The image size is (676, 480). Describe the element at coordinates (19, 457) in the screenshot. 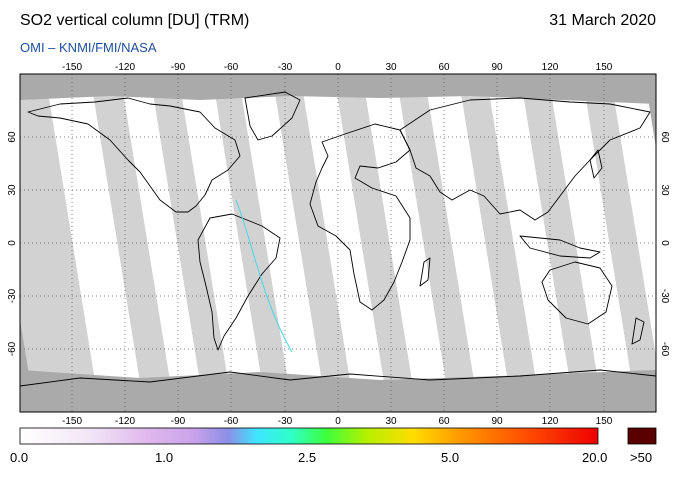

I see `colorbar-label: 0.0` at that location.